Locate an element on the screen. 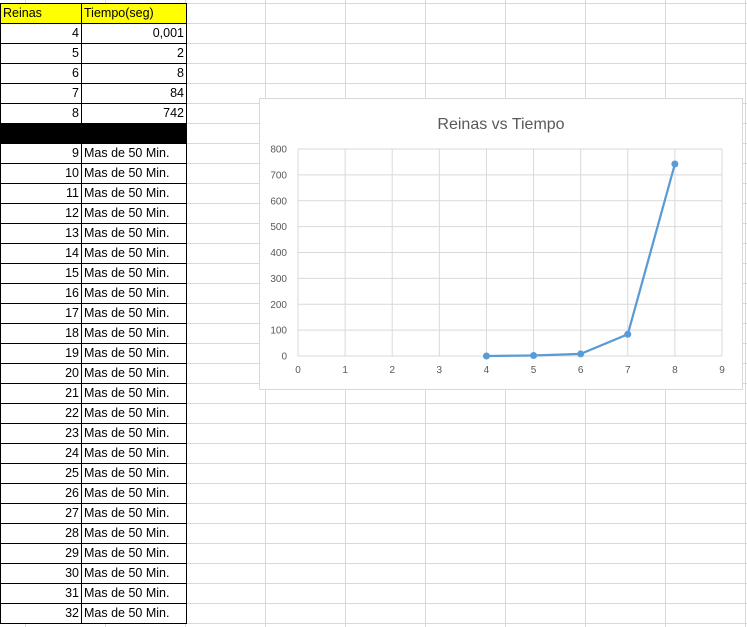  table-row: 30 Mas de 50 Min. is located at coordinates (93, 573).